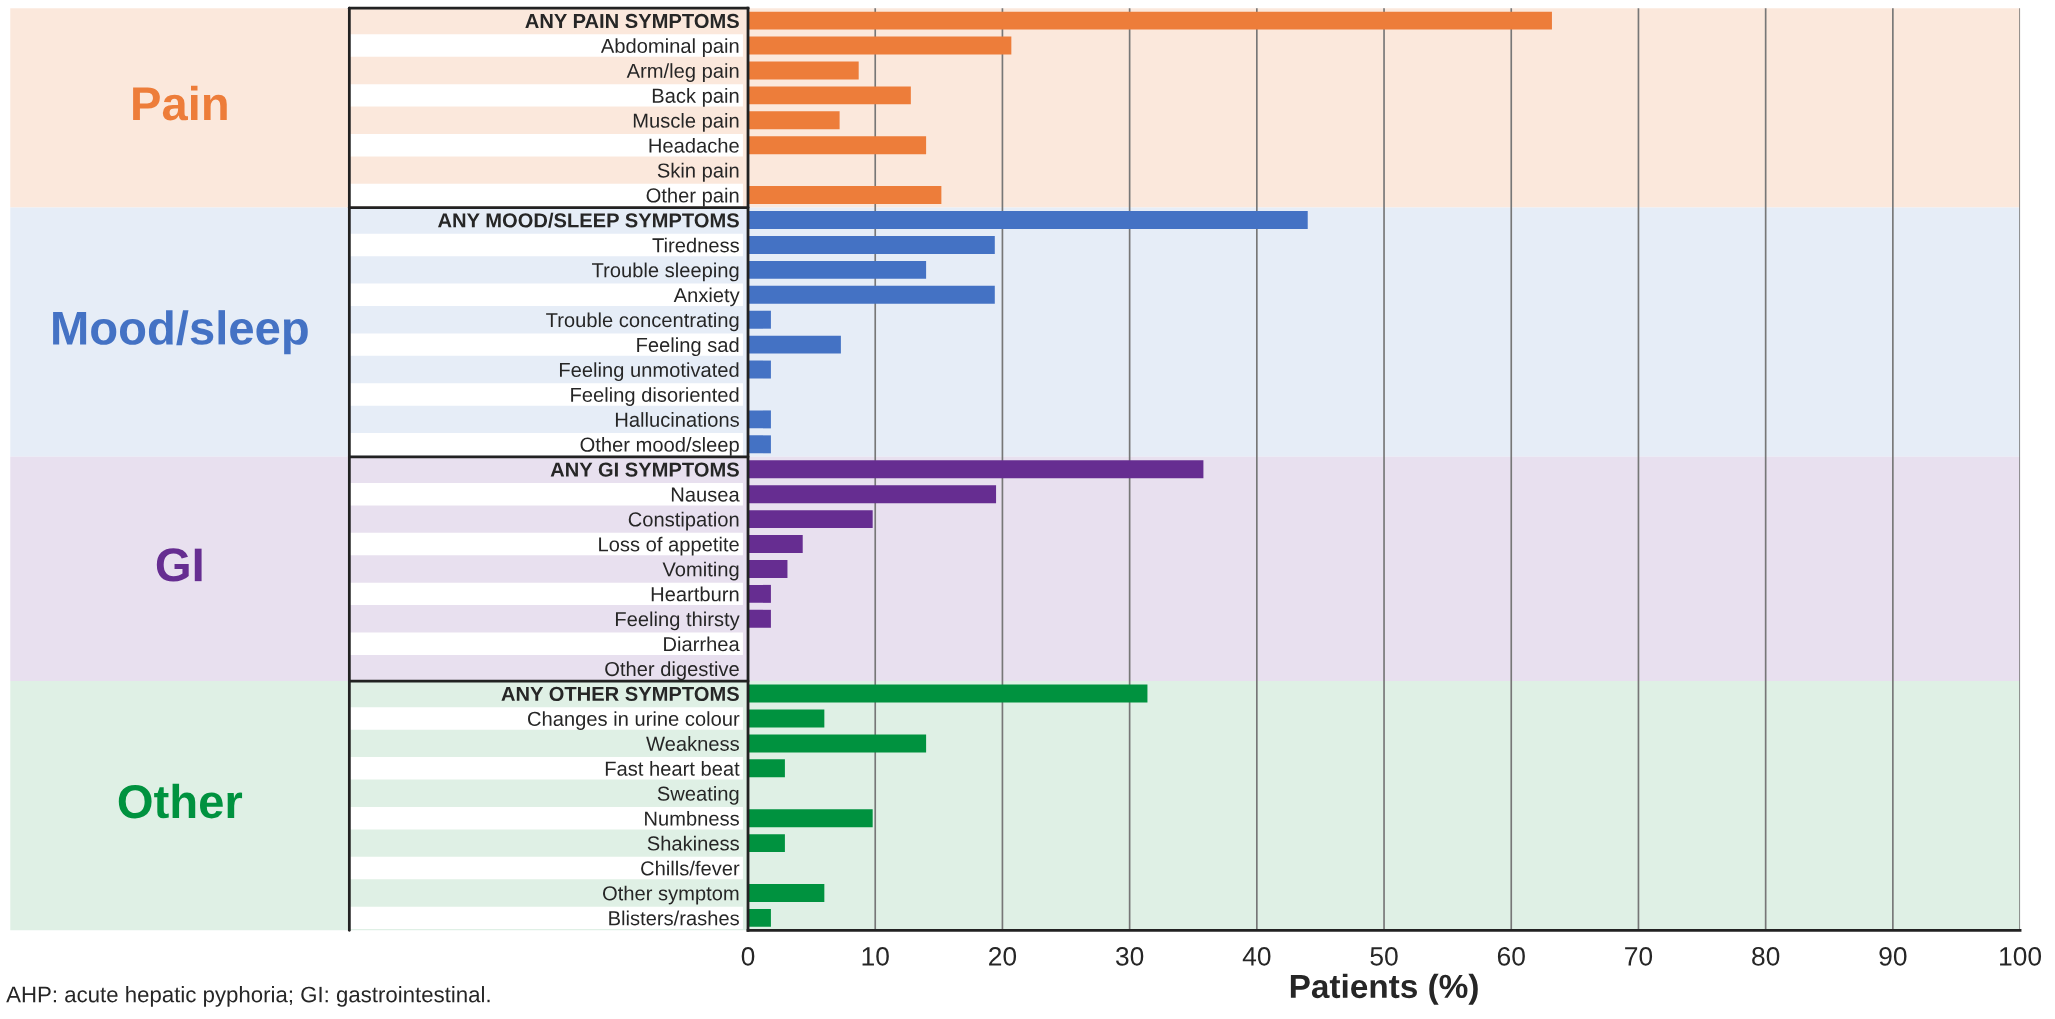 This screenshot has width=2055, height=1019. What do you see at coordinates (642, 322) in the screenshot?
I see `y-tick-label: Trouble concentrating` at bounding box center [642, 322].